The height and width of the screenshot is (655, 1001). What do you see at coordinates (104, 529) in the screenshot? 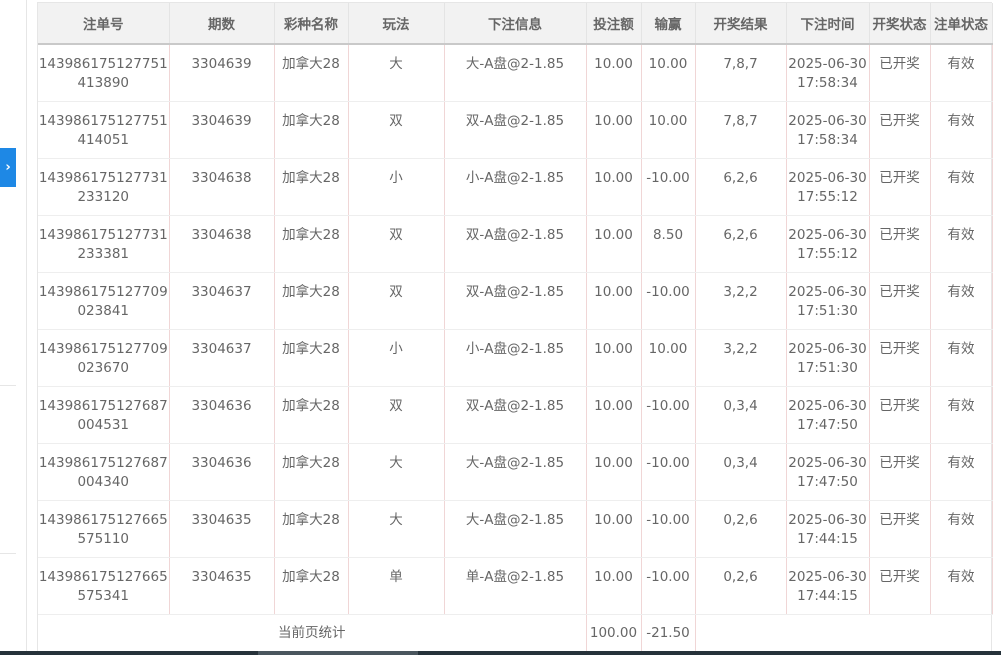
I see `cell-order-id: 143986175127665575110` at bounding box center [104, 529].